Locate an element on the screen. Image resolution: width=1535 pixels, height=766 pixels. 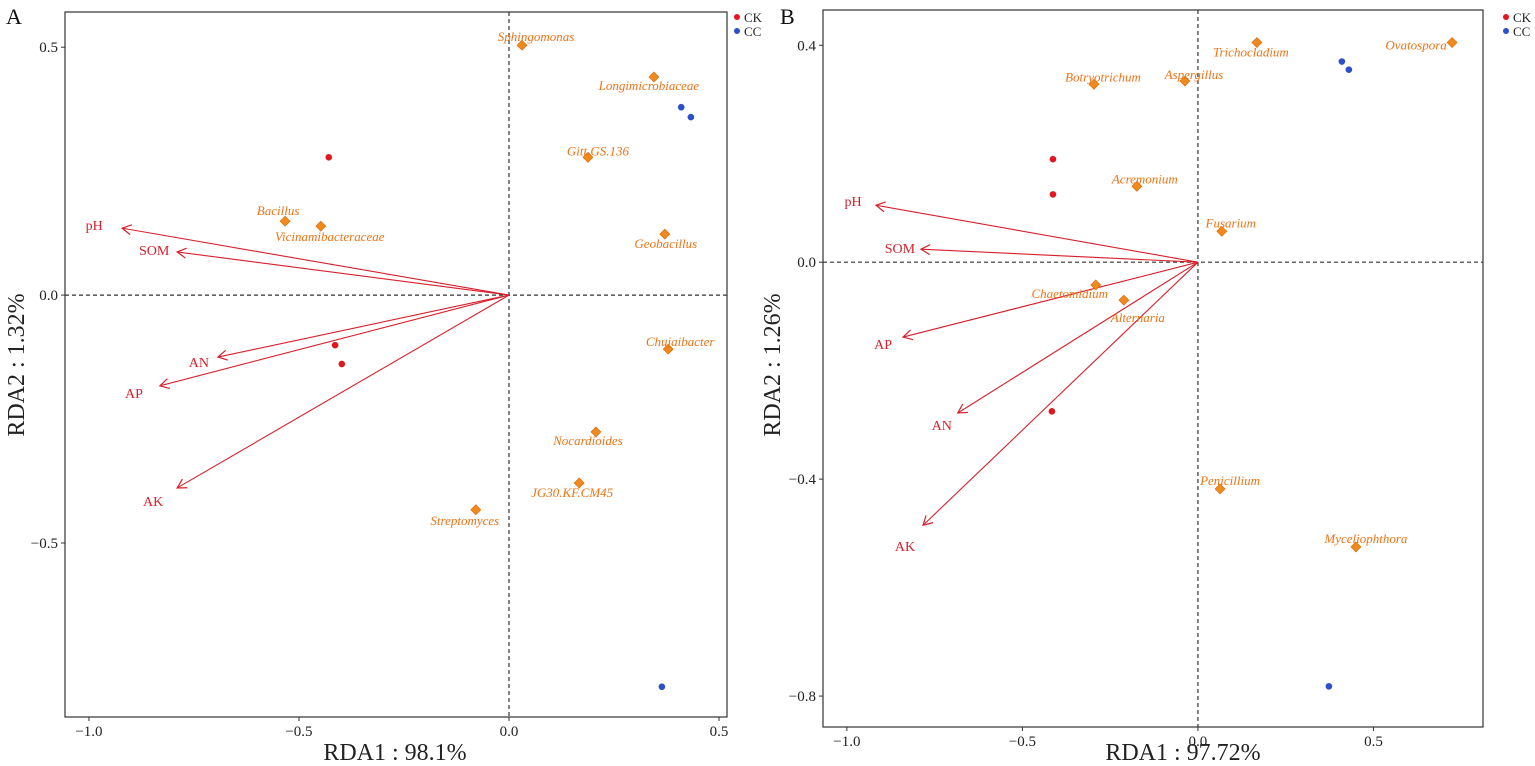
species-label: Nocardioides is located at coordinates (587, 440).